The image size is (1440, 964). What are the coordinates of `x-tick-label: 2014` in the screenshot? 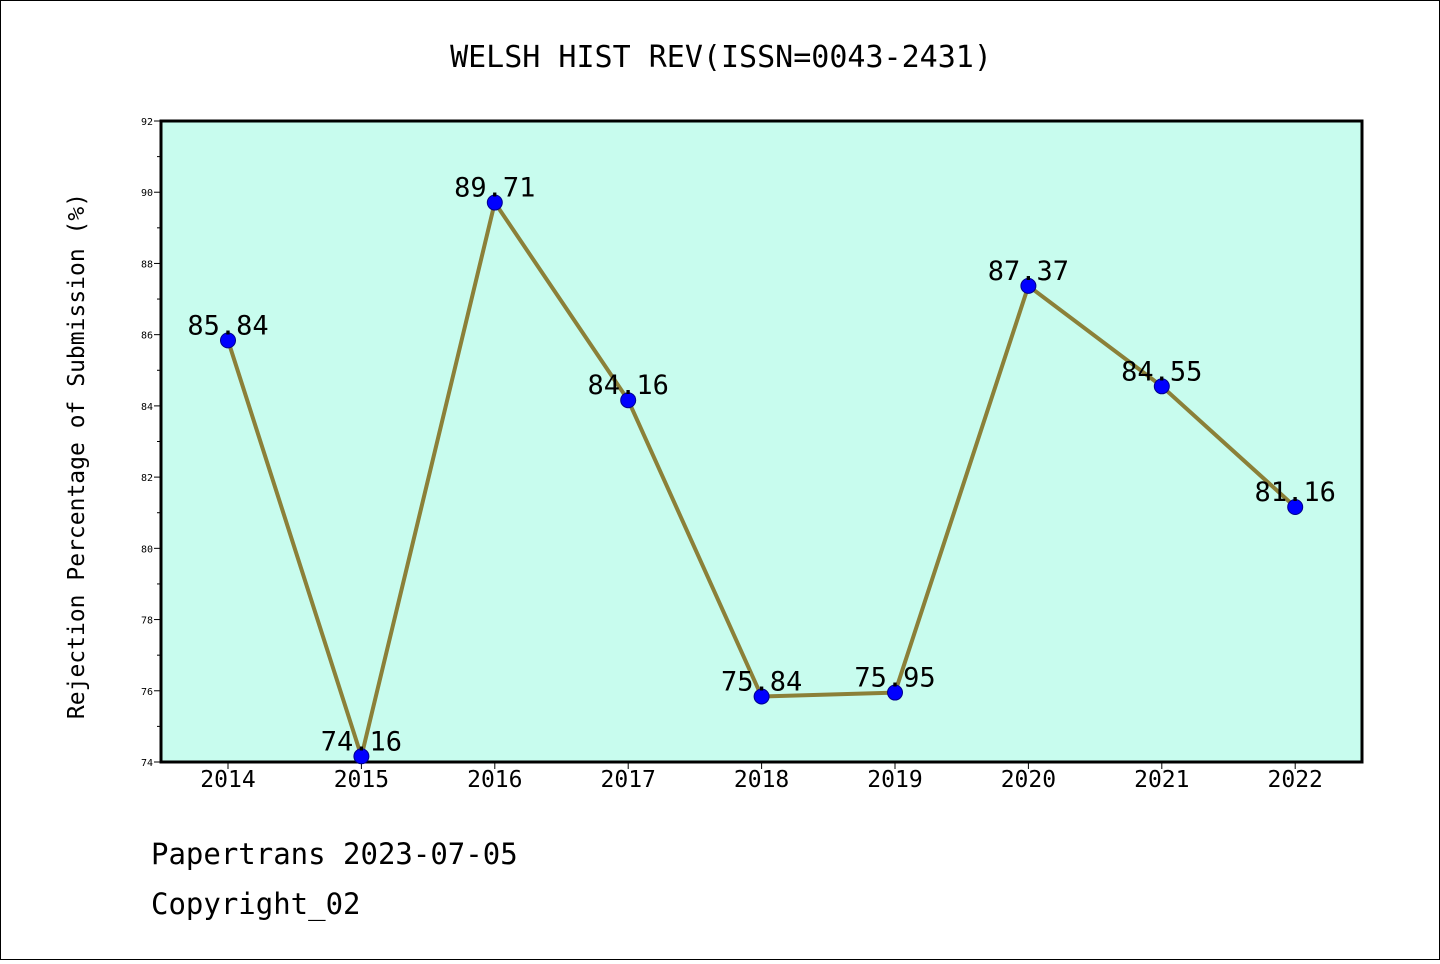 It's located at (227, 780).